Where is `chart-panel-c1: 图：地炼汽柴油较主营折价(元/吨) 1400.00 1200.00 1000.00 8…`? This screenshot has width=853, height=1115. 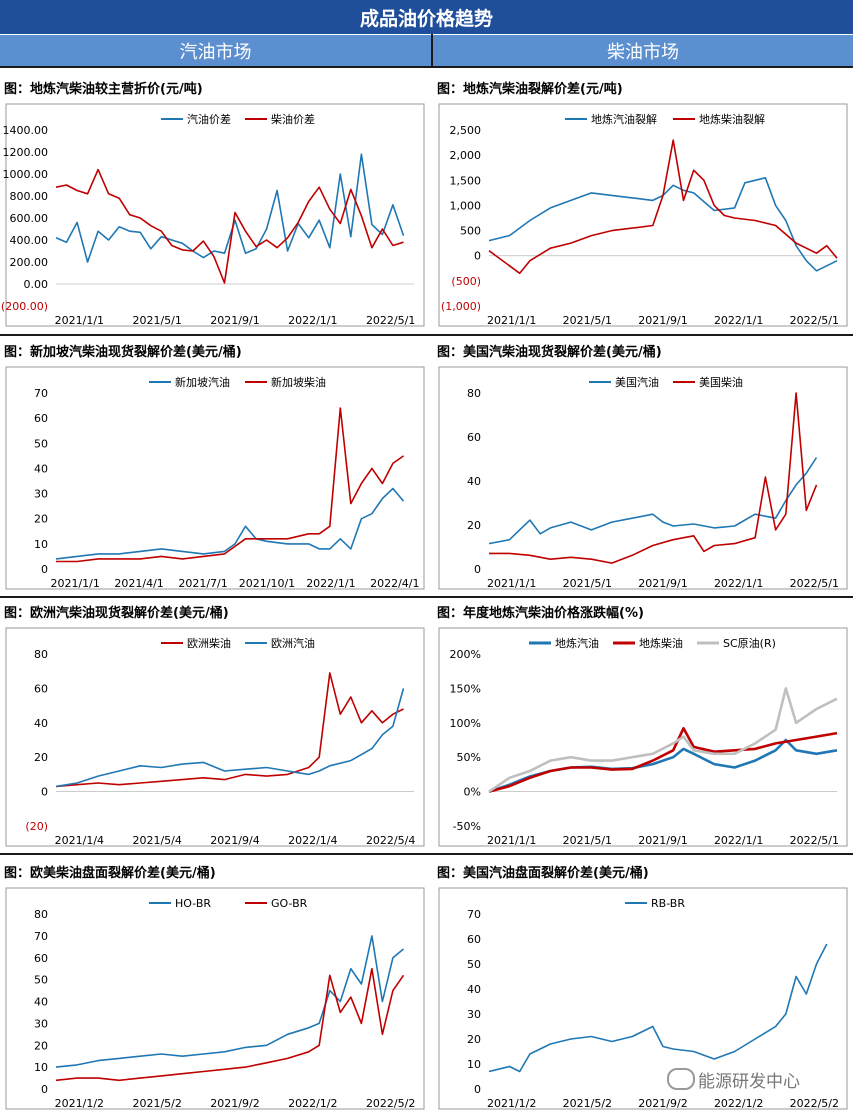
chart-panel-c1: 图：地炼汽柴油较主营折价(元/吨) 1400.00 1200.00 1000.00 8… is located at coordinates (215, 204).